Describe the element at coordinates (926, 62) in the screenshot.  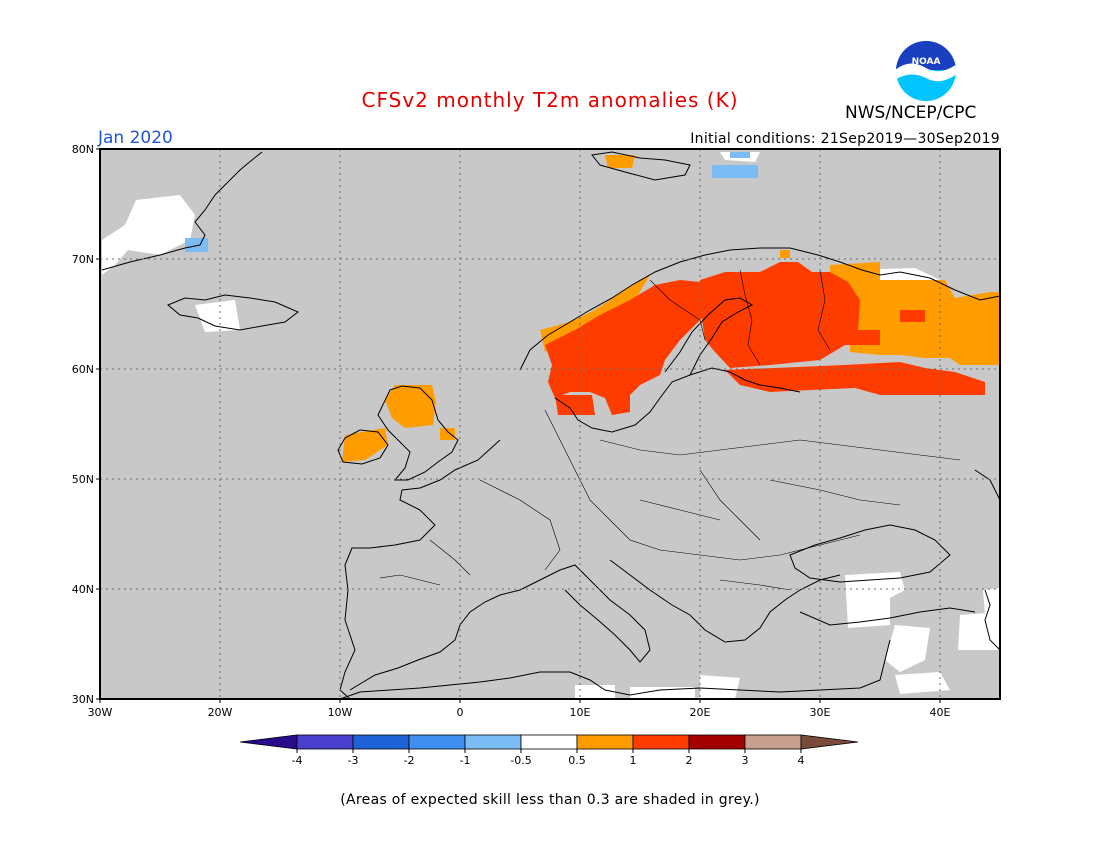
I see `logo-text: NOAA` at that location.